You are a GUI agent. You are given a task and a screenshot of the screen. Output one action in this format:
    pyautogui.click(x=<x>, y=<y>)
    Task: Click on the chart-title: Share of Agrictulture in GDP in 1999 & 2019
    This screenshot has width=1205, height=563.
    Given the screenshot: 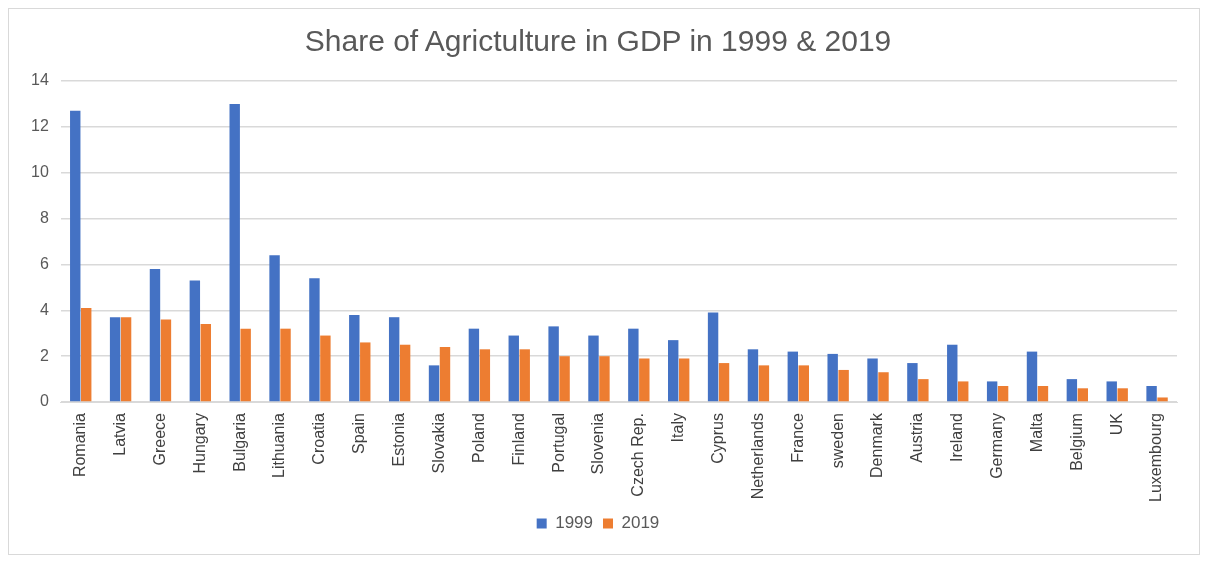 What is the action you would take?
    pyautogui.click(x=598, y=41)
    